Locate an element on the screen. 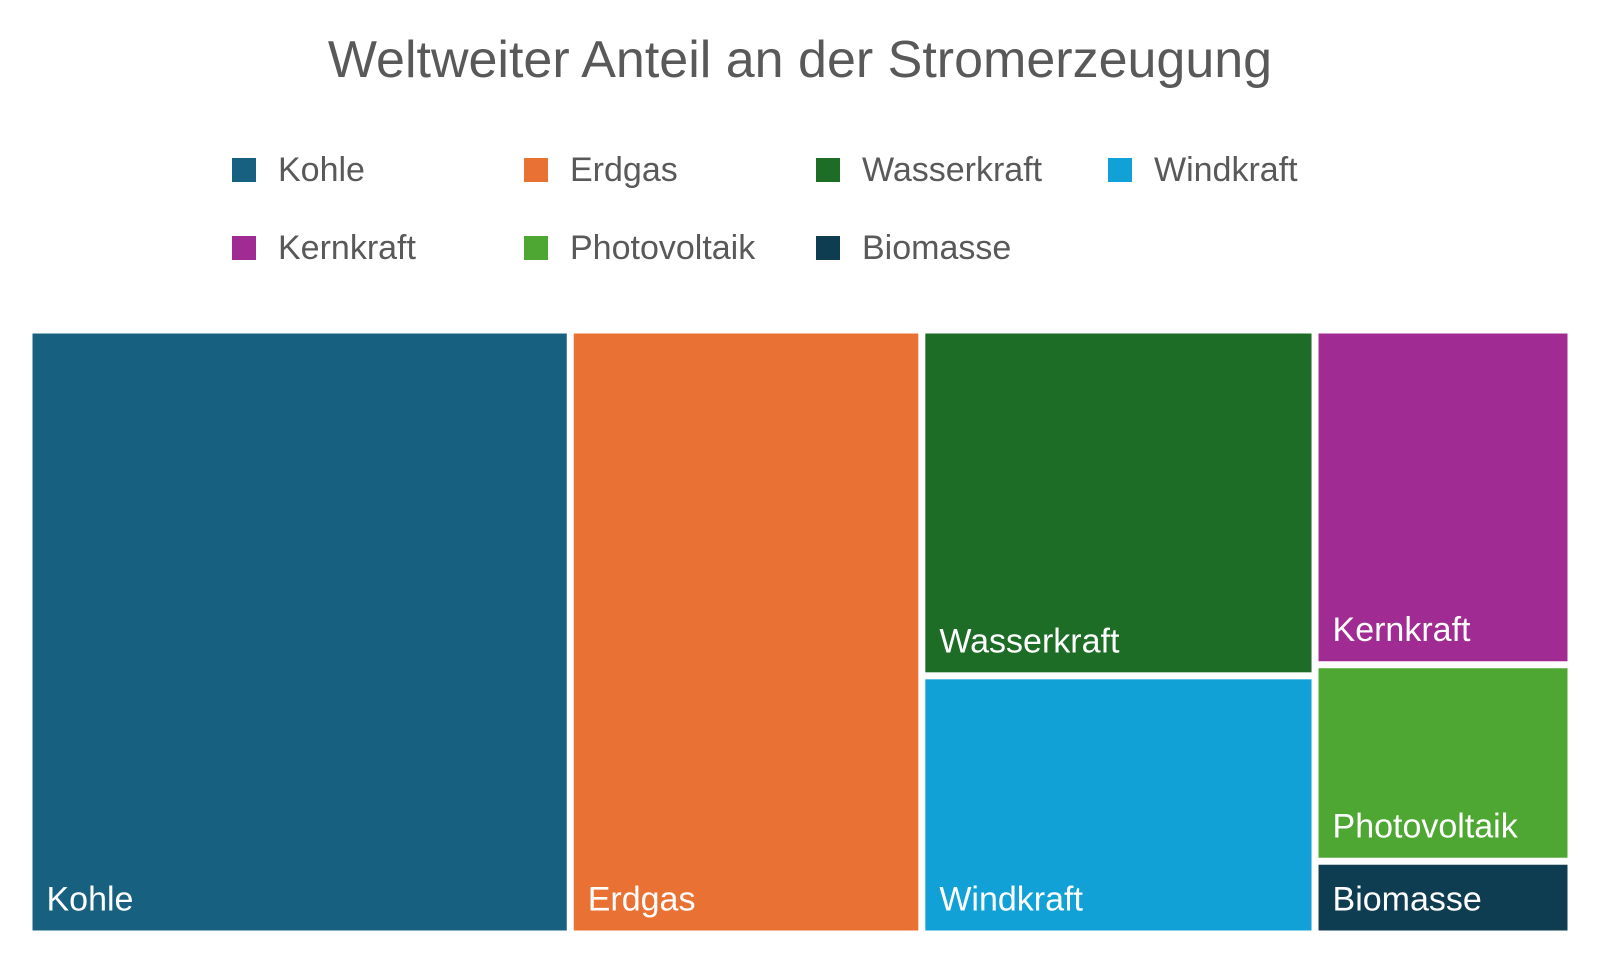 The height and width of the screenshot is (960, 1600). treemap-tile-wasserkraft is located at coordinates (1118, 503).